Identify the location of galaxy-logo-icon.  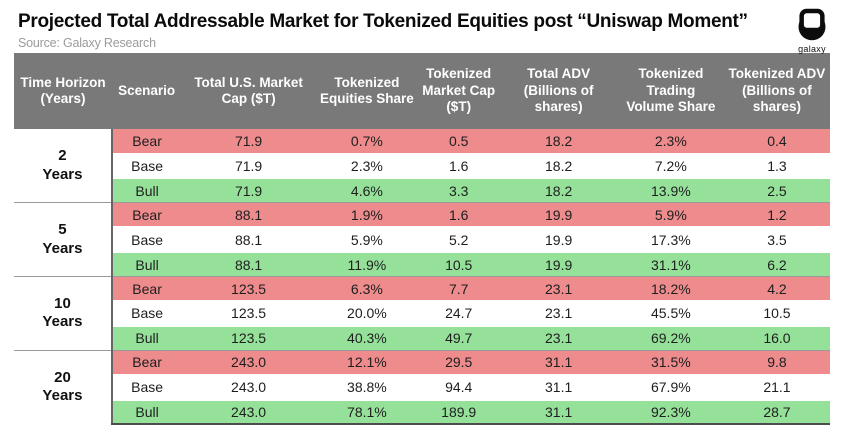
(812, 25).